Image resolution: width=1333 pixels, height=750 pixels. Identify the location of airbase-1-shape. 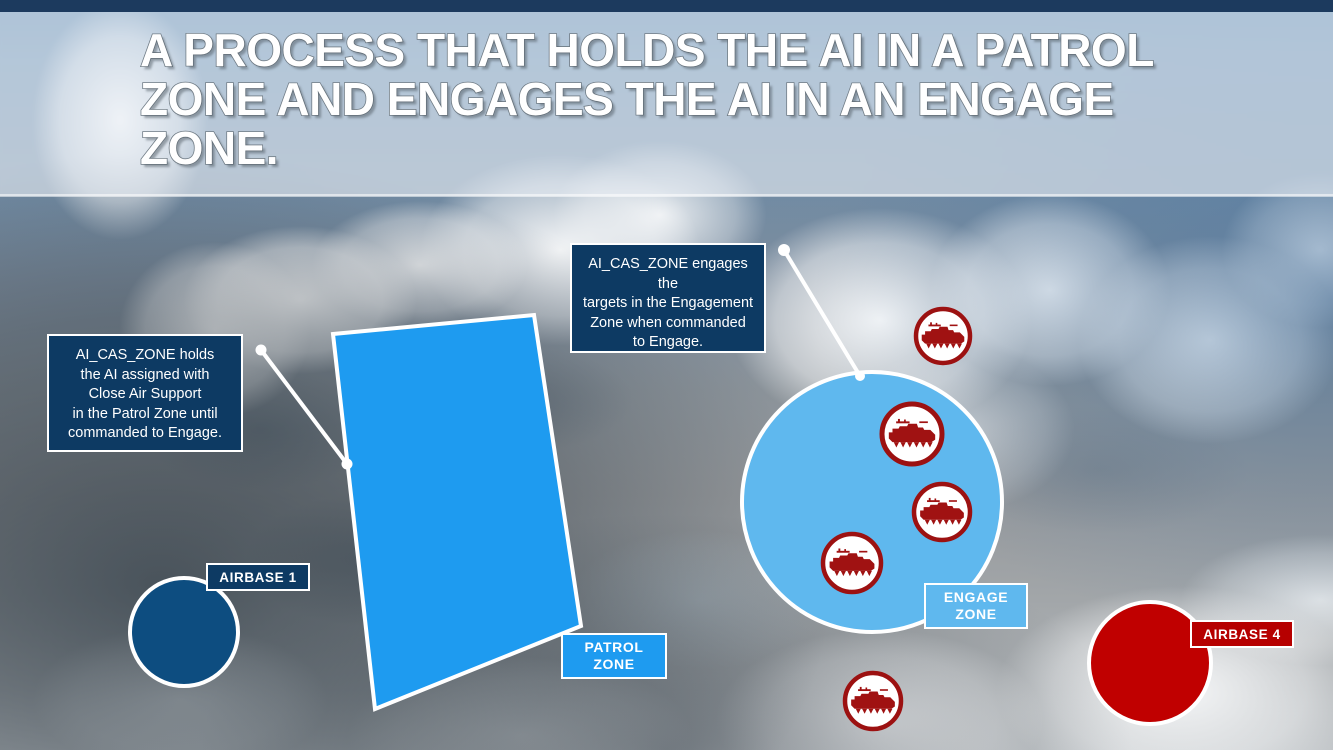
(184, 632).